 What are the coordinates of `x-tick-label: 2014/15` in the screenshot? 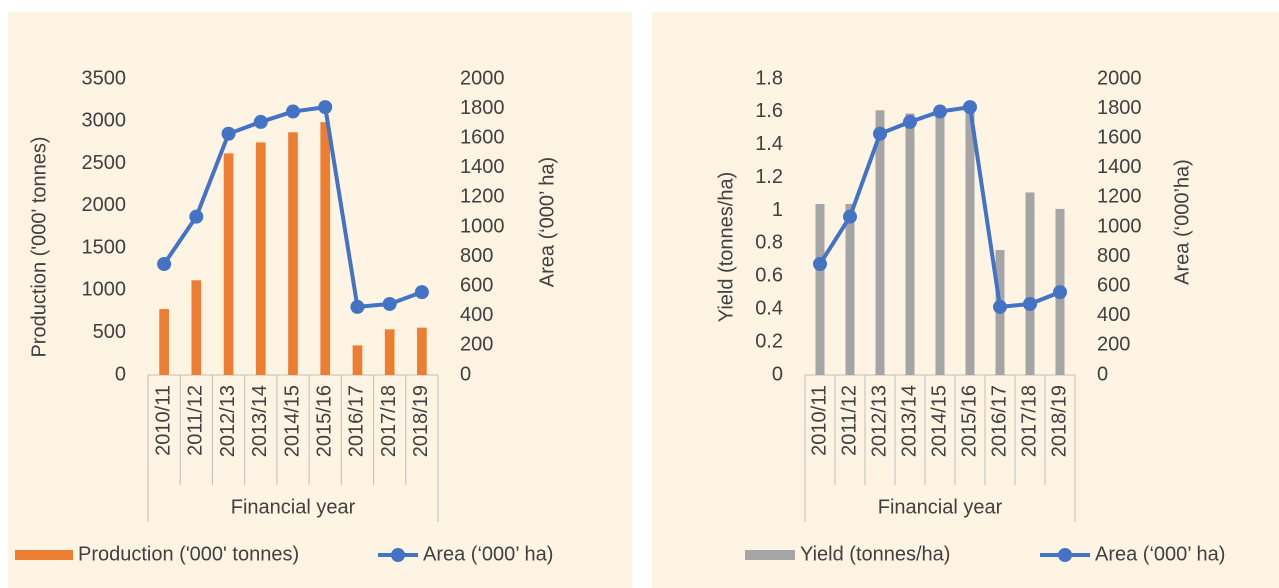 It's located at (939, 421).